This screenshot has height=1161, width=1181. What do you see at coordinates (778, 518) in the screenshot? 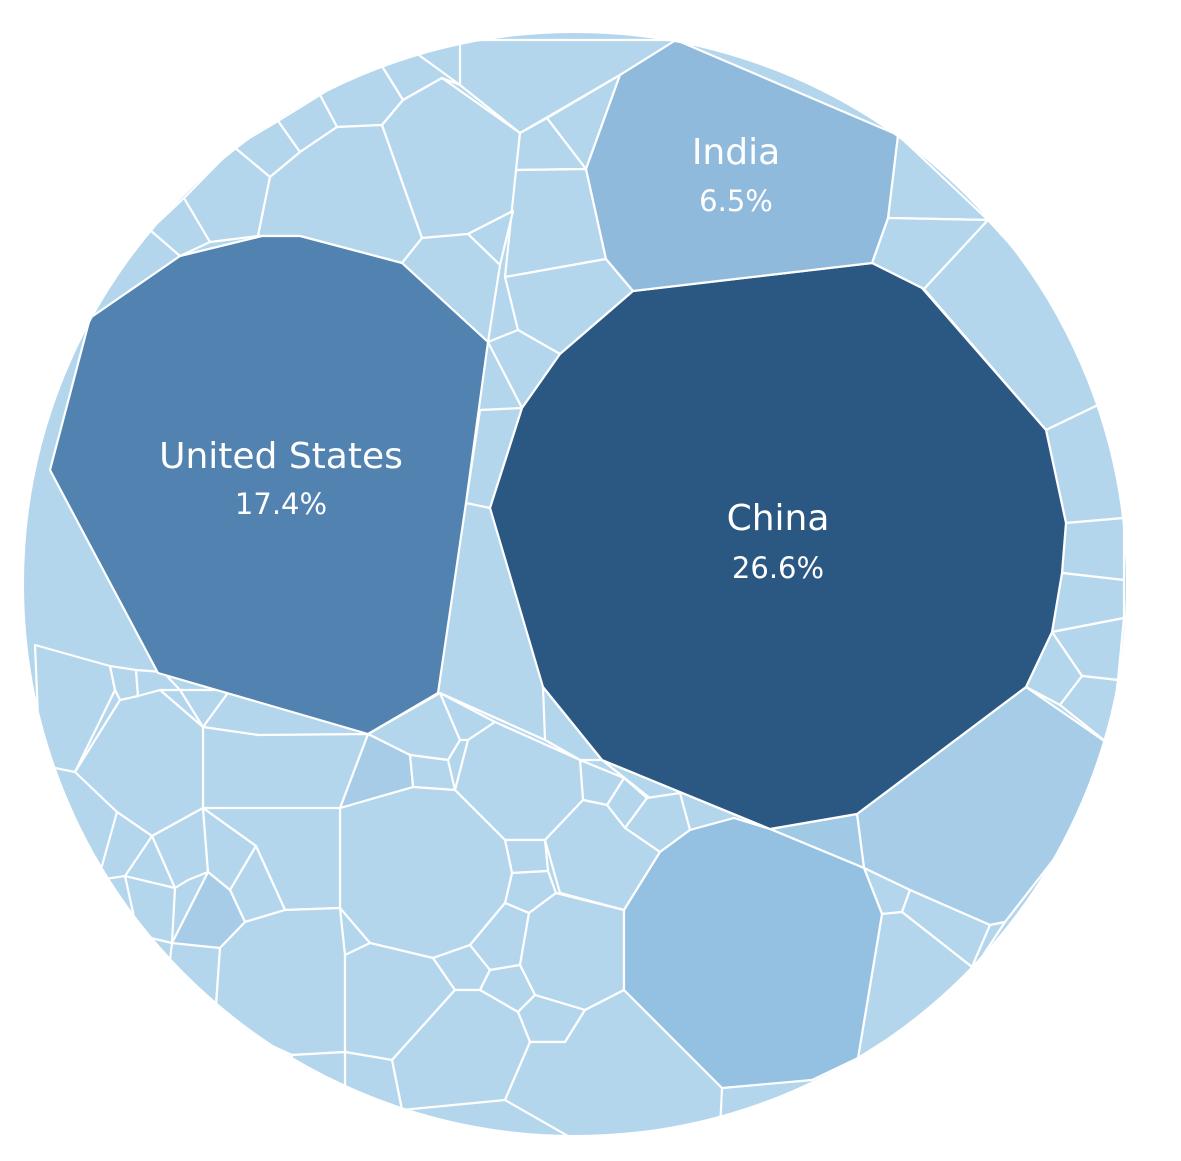
I see `china-name-label: China` at bounding box center [778, 518].